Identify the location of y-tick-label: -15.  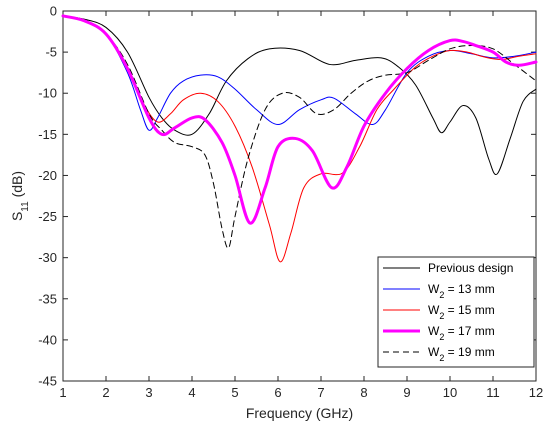
(47, 134).